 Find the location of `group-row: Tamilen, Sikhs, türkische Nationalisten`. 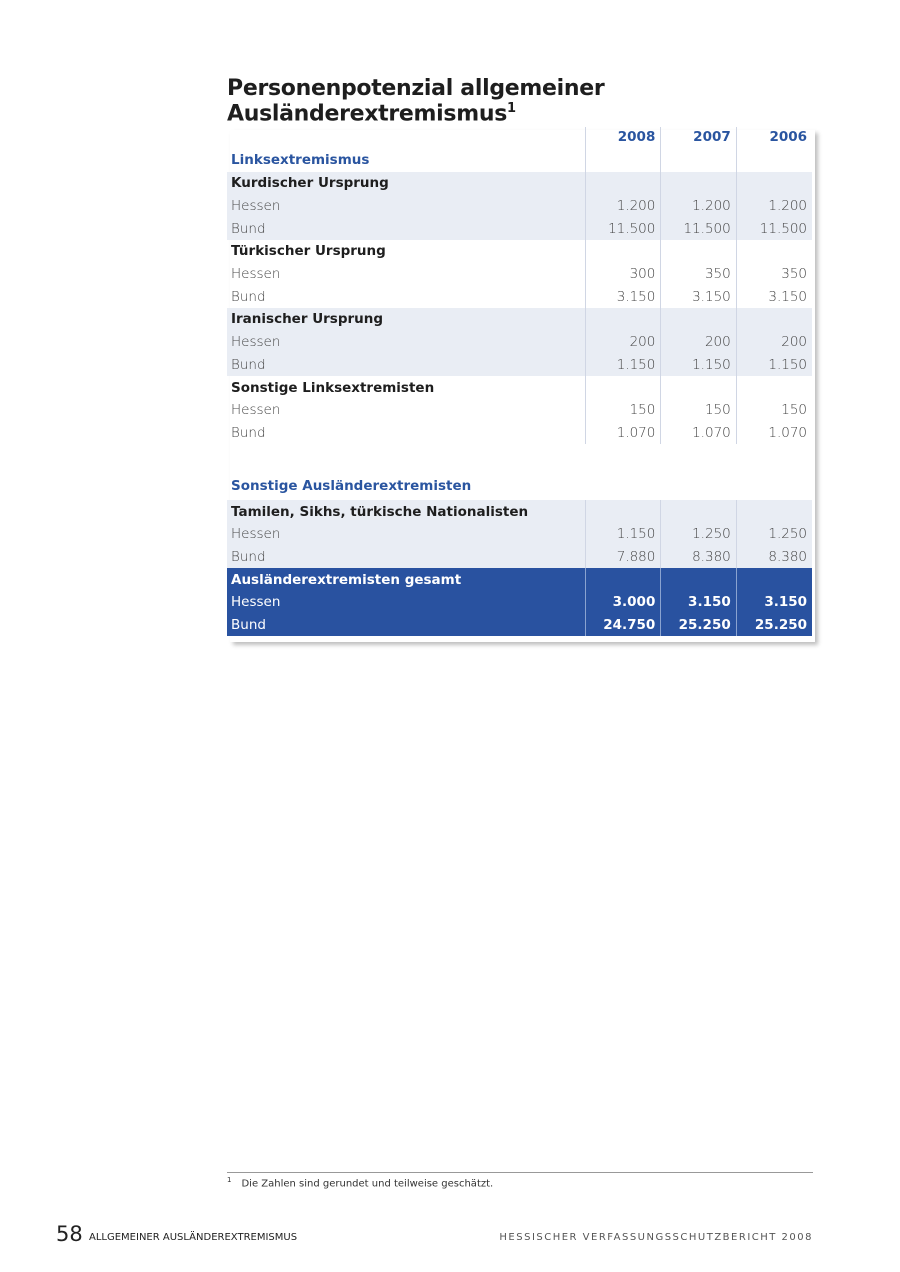

group-row: Tamilen, Sikhs, türkische Nationalisten is located at coordinates (519, 511).